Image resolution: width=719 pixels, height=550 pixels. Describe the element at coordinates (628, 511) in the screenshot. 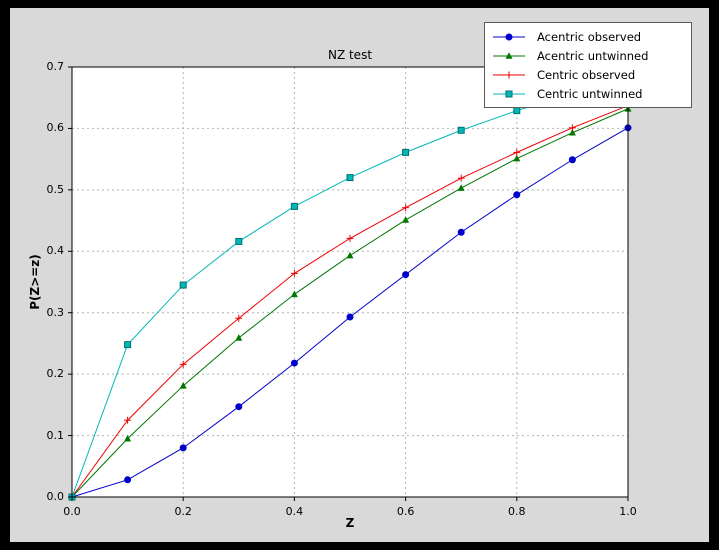

I see `x-tick-label: 1.0` at that location.